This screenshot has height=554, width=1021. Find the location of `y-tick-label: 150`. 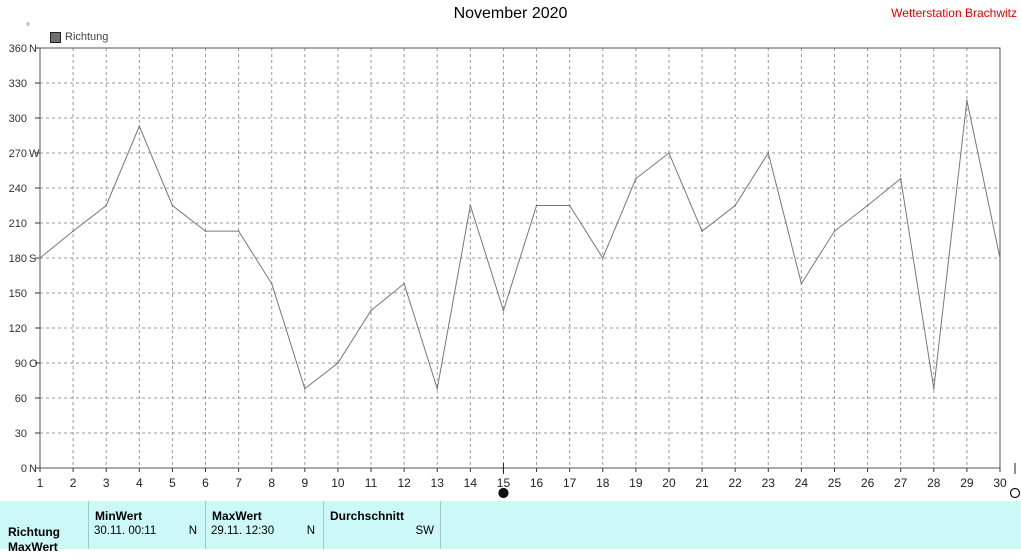

y-tick-label: 150 is located at coordinates (18, 294).